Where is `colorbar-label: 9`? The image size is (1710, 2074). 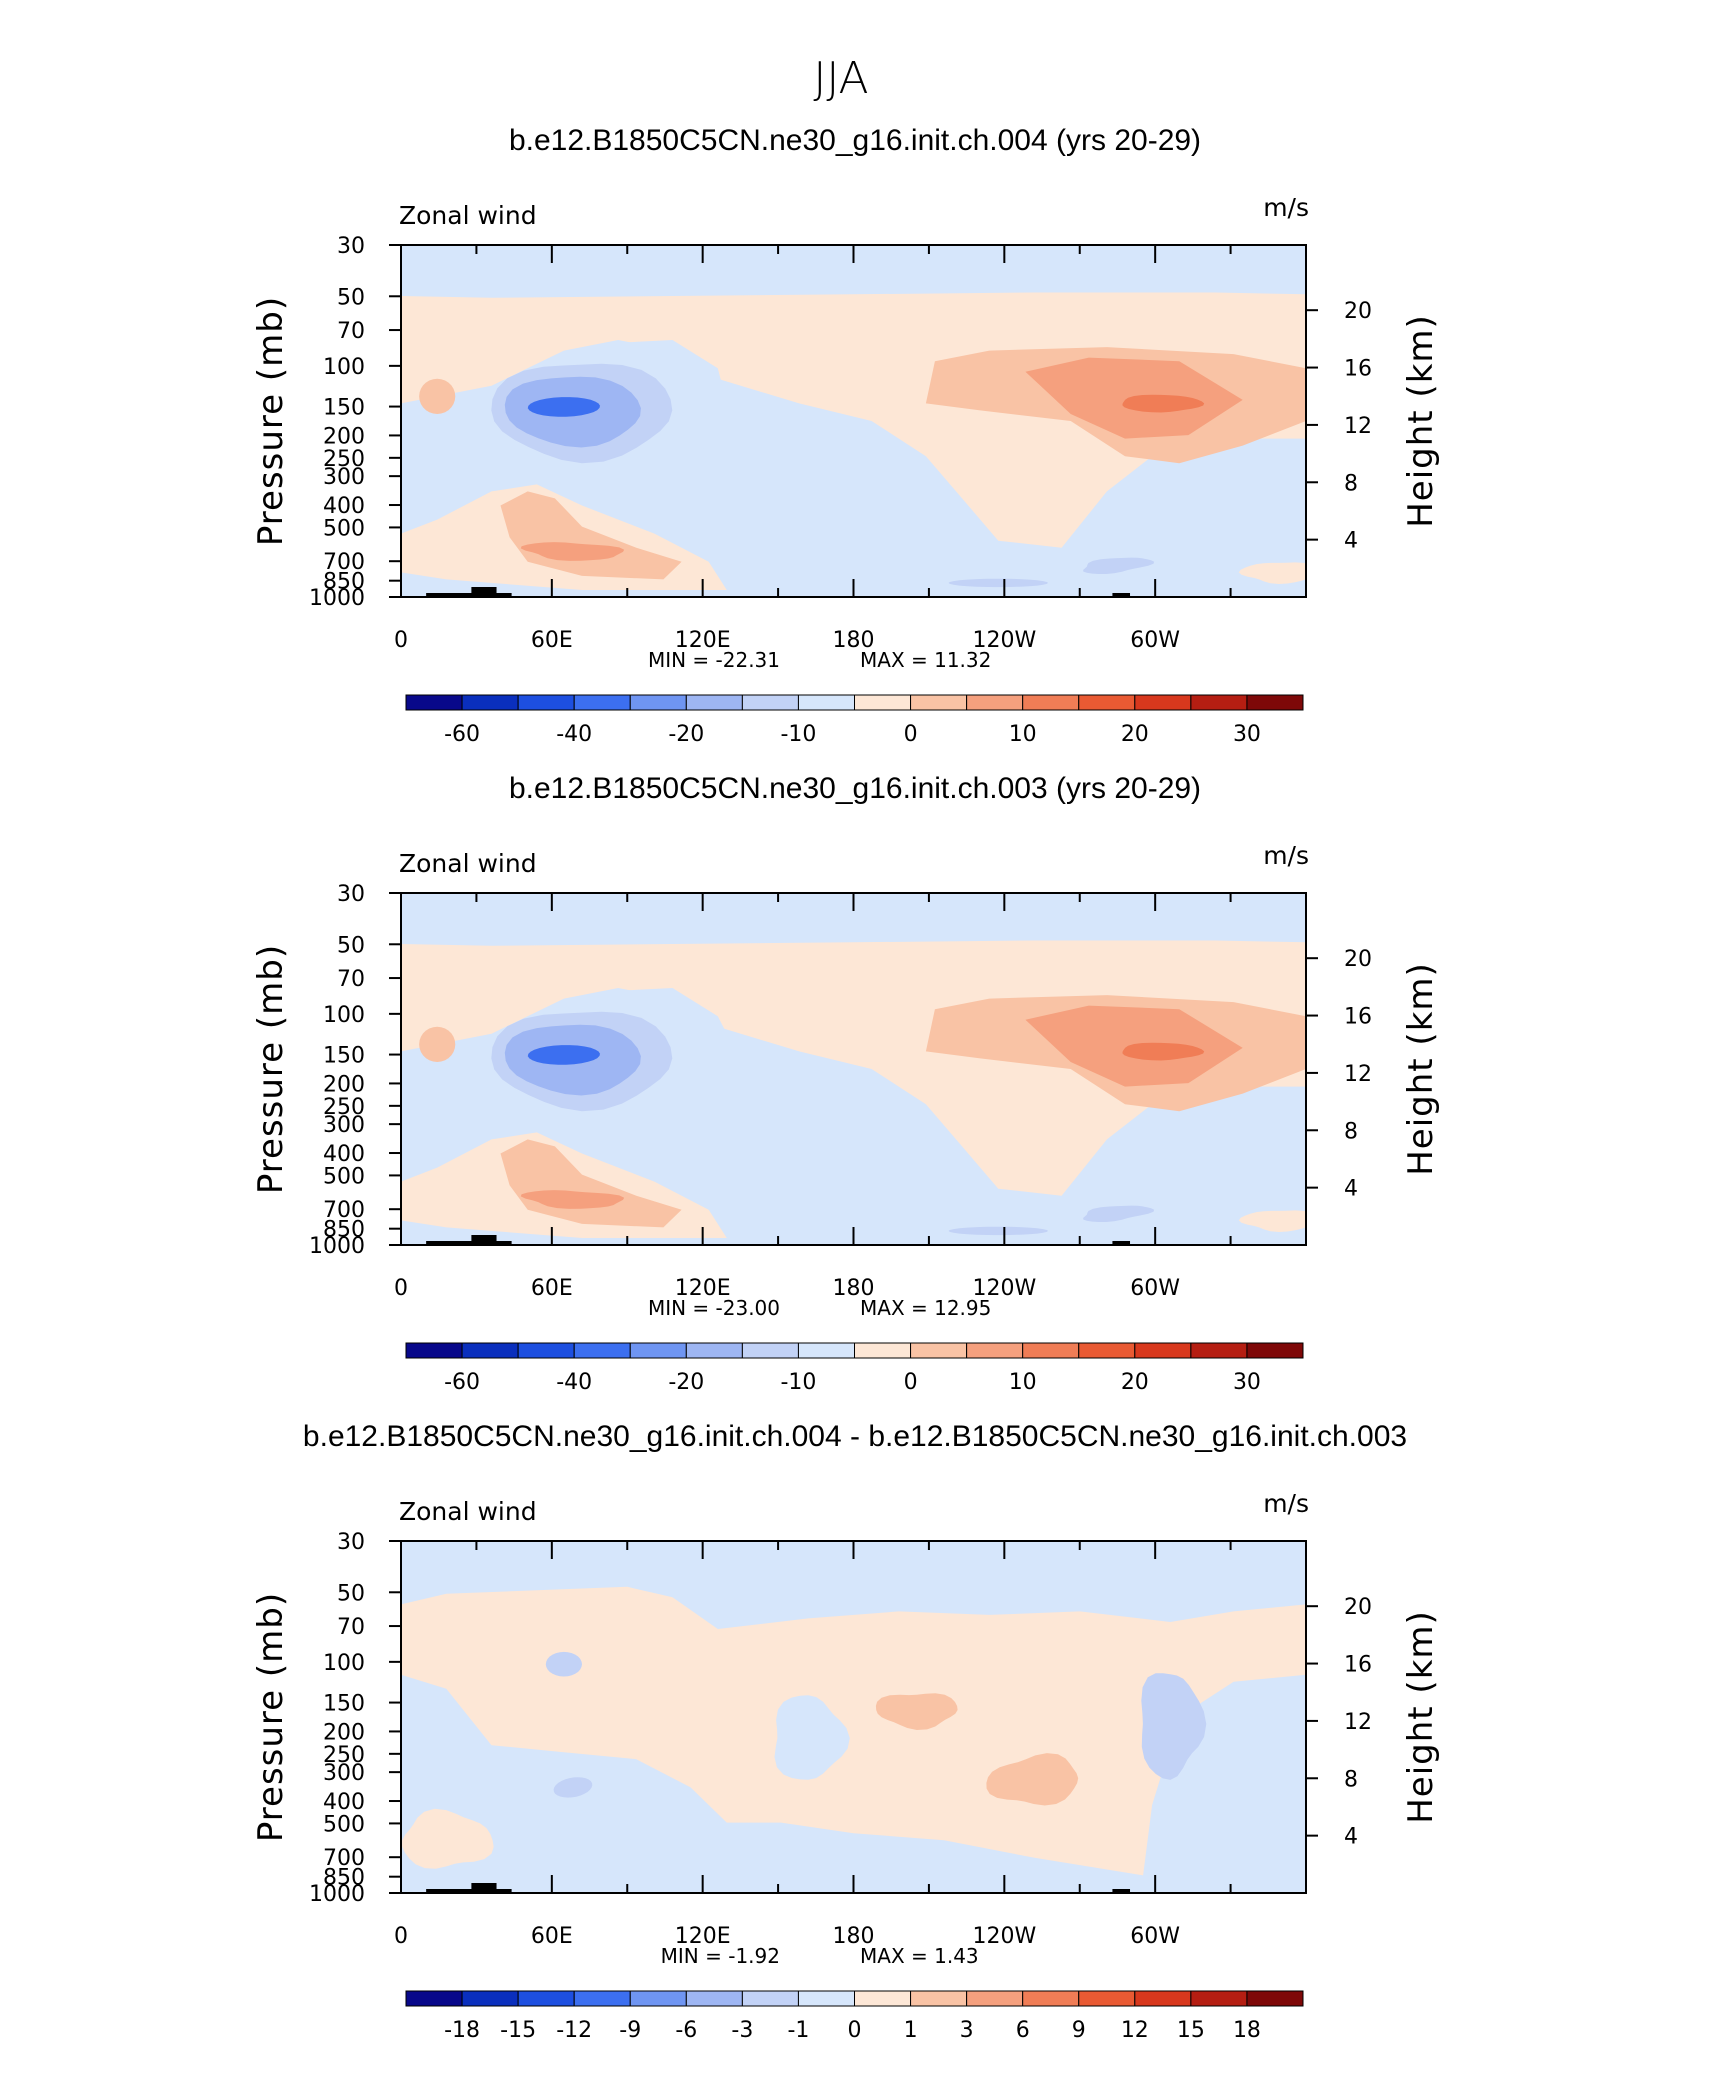 colorbar-label: 9 is located at coordinates (1079, 2030).